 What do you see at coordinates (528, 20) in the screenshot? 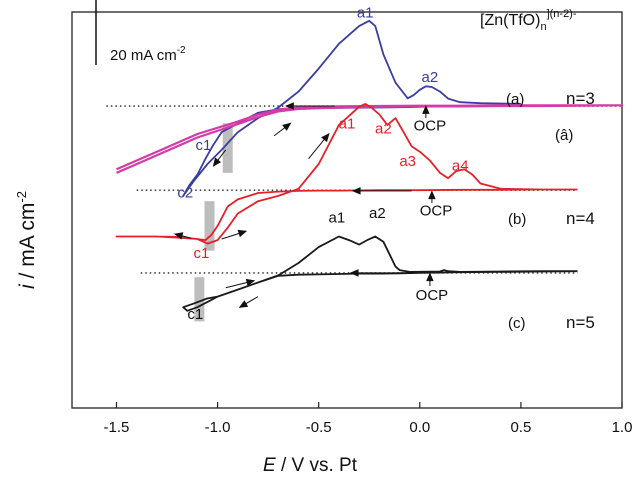
I see `complex-formula: [Zn(TfO)n](n-2)-` at bounding box center [528, 20].